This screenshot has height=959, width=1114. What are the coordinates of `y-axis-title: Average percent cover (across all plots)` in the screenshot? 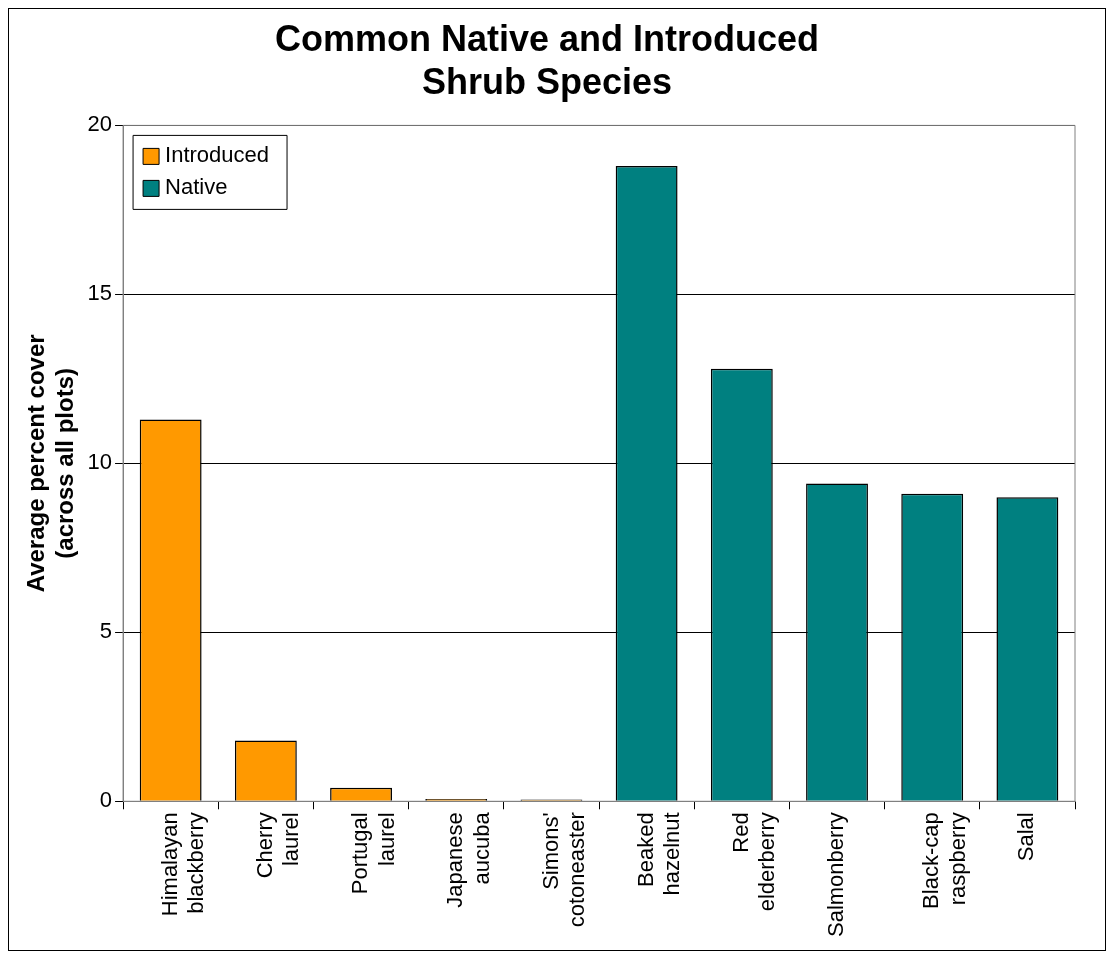 It's located at (50, 463).